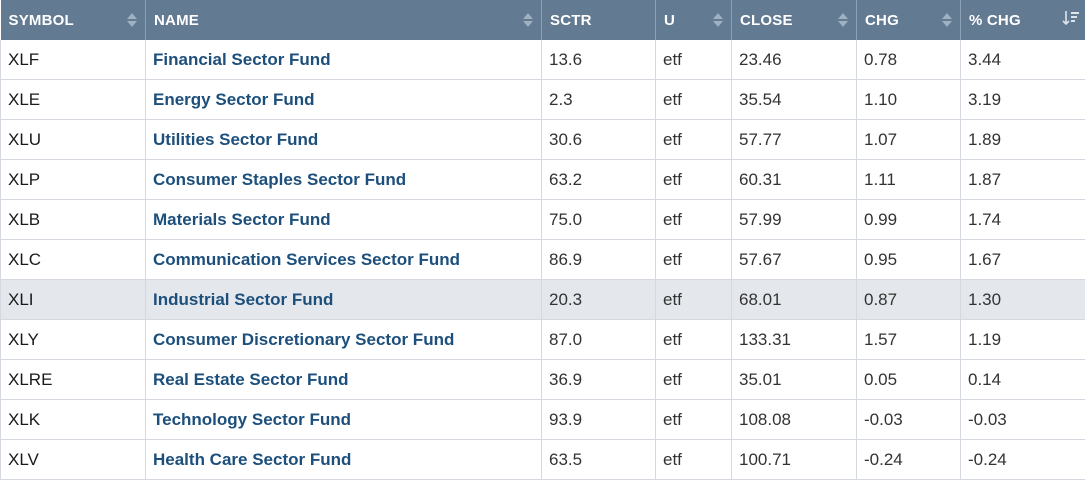 This screenshot has height=480, width=1085. I want to click on cell-name: Health Care Sector Fund, so click(344, 460).